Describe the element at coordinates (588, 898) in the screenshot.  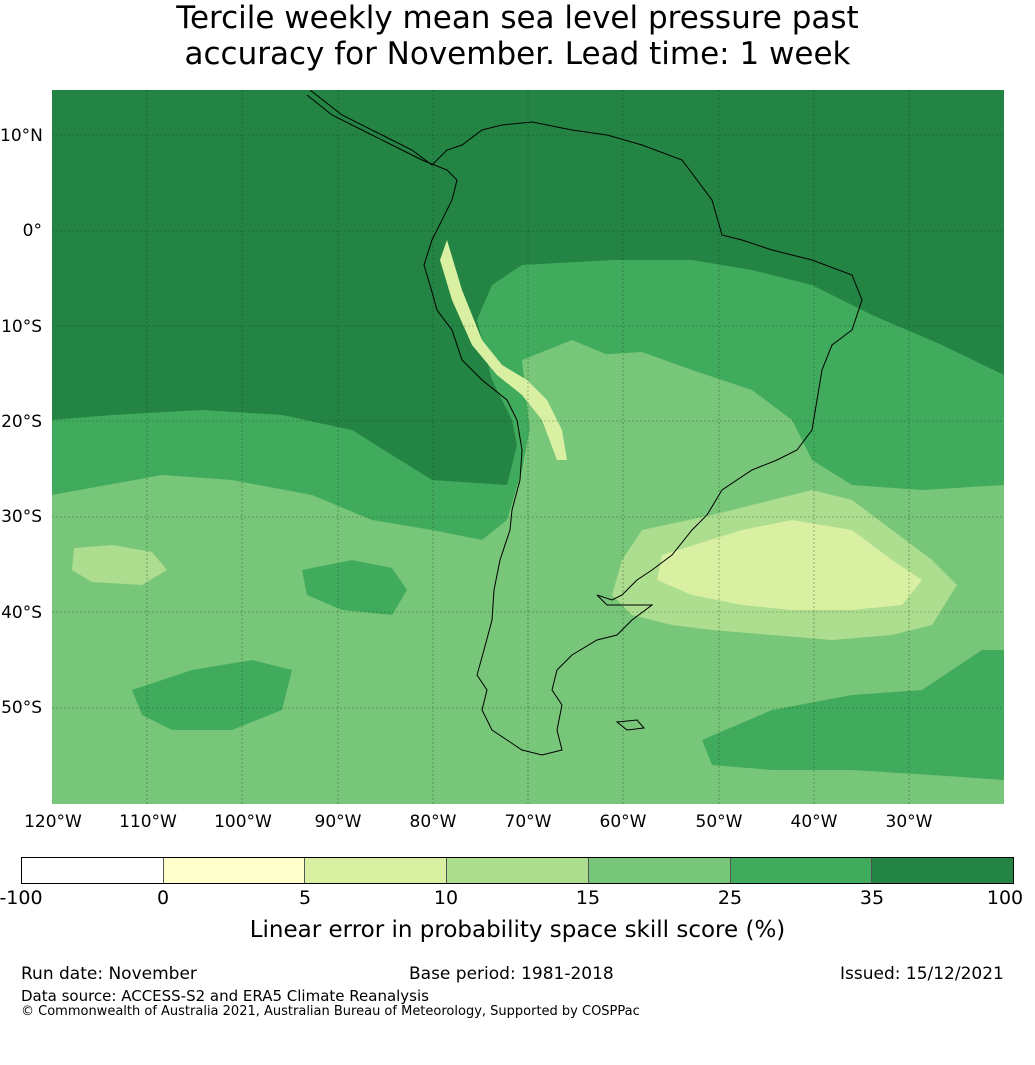
I see `colorbar-tick-15: 15` at that location.